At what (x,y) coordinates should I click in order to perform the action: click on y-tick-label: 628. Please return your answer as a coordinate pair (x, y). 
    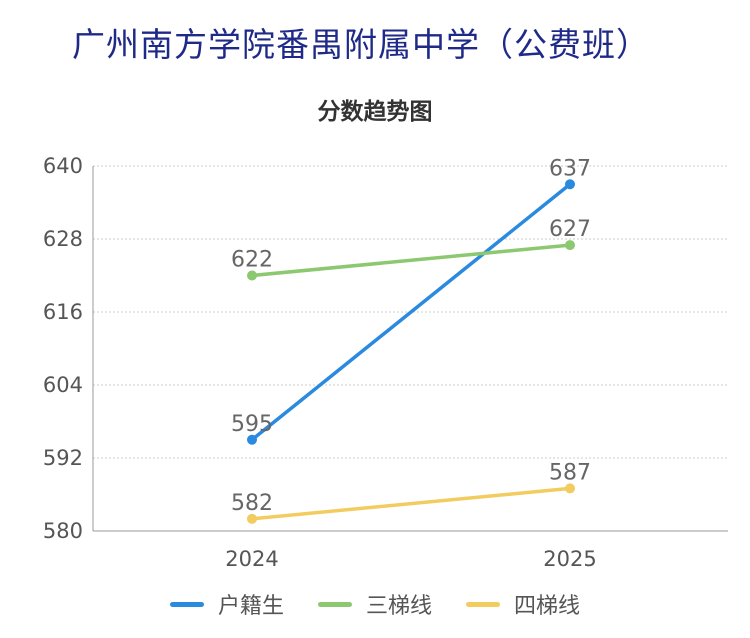
    Looking at the image, I should click on (63, 239).